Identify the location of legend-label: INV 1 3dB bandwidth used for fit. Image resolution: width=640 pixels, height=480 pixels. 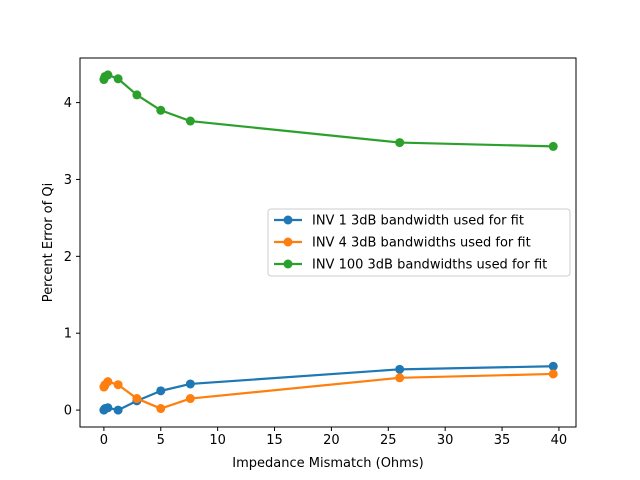
(418, 221).